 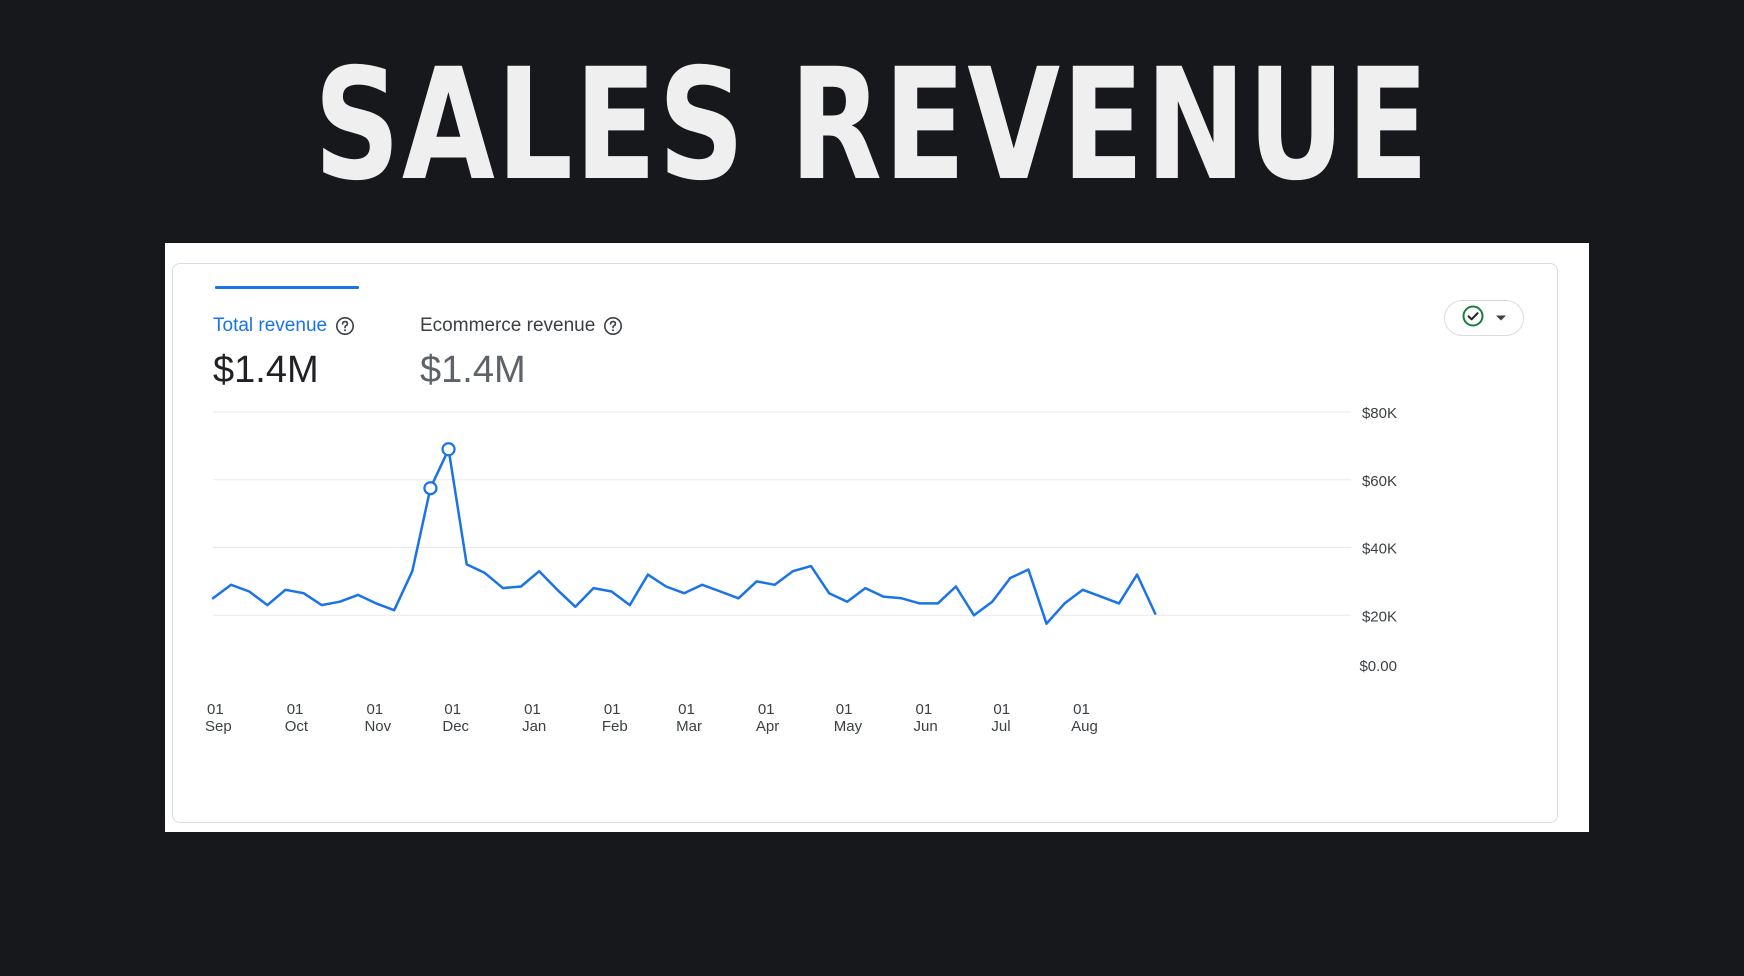 I want to click on x-tick-month: Nov, so click(x=377, y=726).